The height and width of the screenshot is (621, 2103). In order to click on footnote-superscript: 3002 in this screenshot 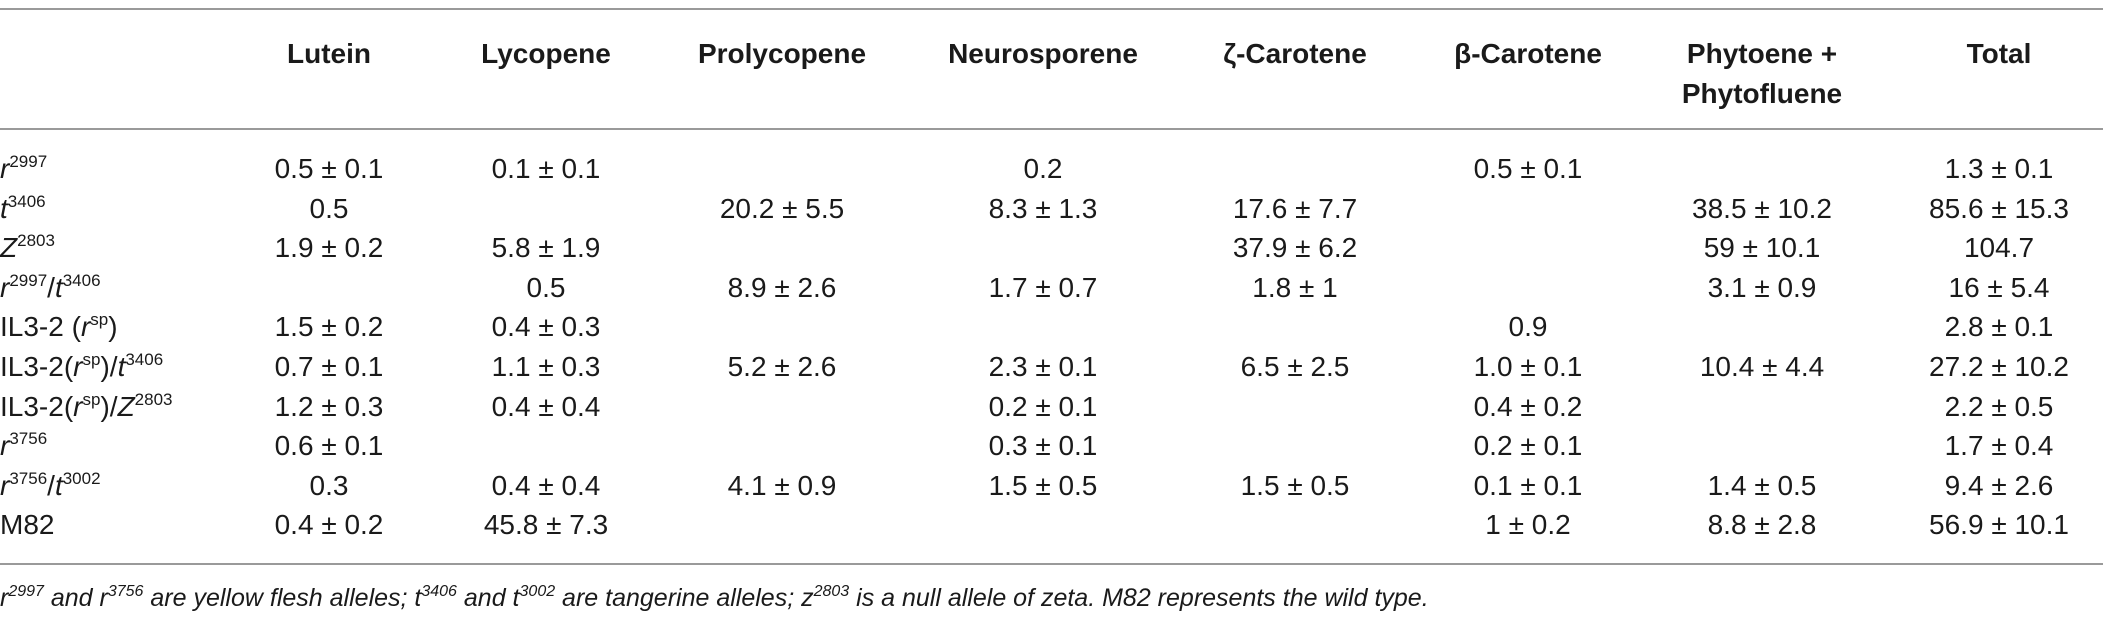, I will do `click(537, 591)`.